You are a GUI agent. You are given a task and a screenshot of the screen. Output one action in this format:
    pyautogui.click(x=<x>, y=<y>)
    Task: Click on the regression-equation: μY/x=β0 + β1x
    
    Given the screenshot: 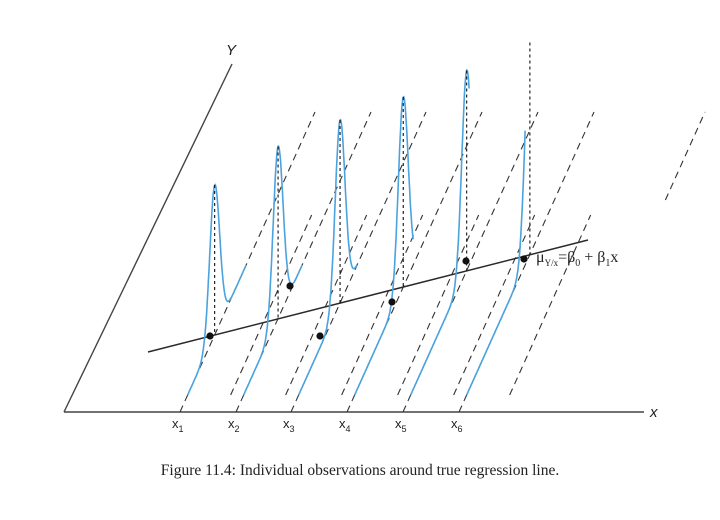 What is the action you would take?
    pyautogui.click(x=577, y=259)
    